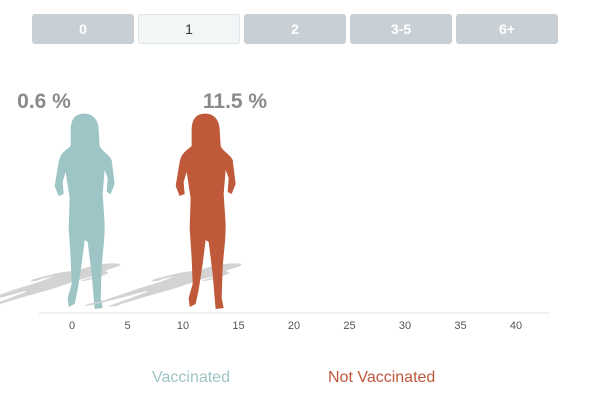 The width and height of the screenshot is (600, 400). I want to click on x-tick-label: 15, so click(238, 326).